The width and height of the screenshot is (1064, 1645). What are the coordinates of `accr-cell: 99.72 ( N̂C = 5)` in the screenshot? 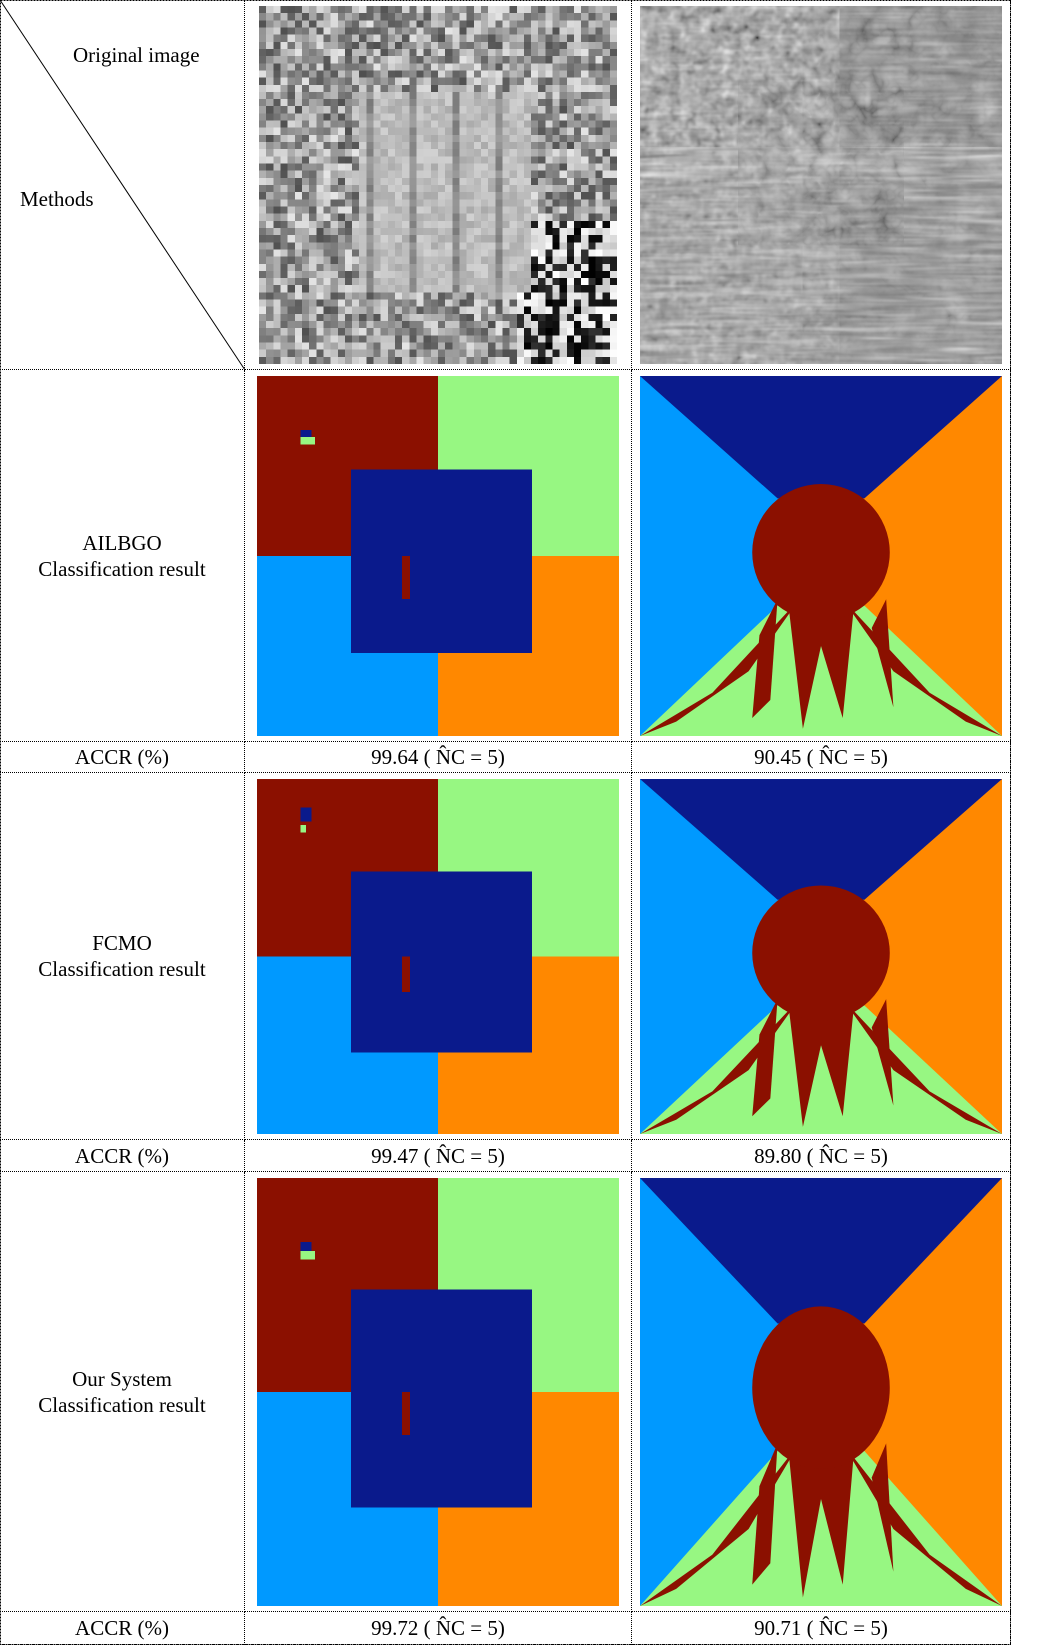 It's located at (438, 1628).